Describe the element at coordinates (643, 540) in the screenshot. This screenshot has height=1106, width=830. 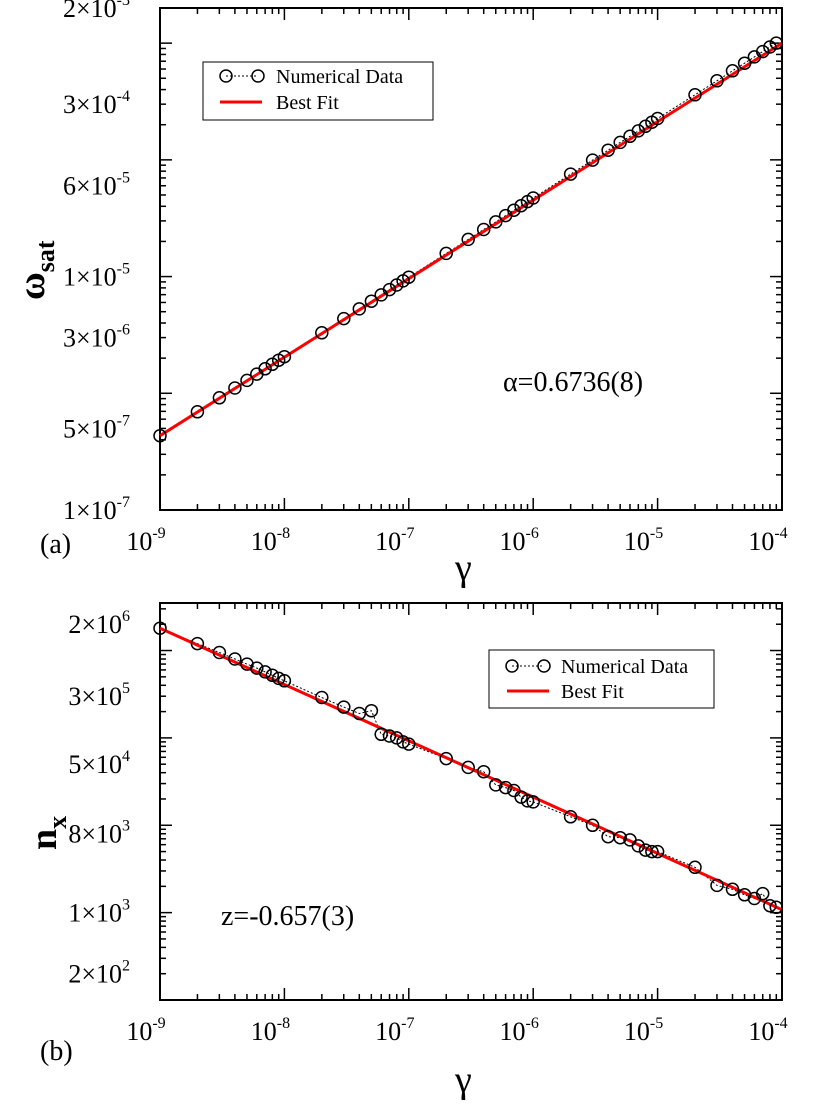
I see `x-tick-label-a: 10⁻⁵` at that location.